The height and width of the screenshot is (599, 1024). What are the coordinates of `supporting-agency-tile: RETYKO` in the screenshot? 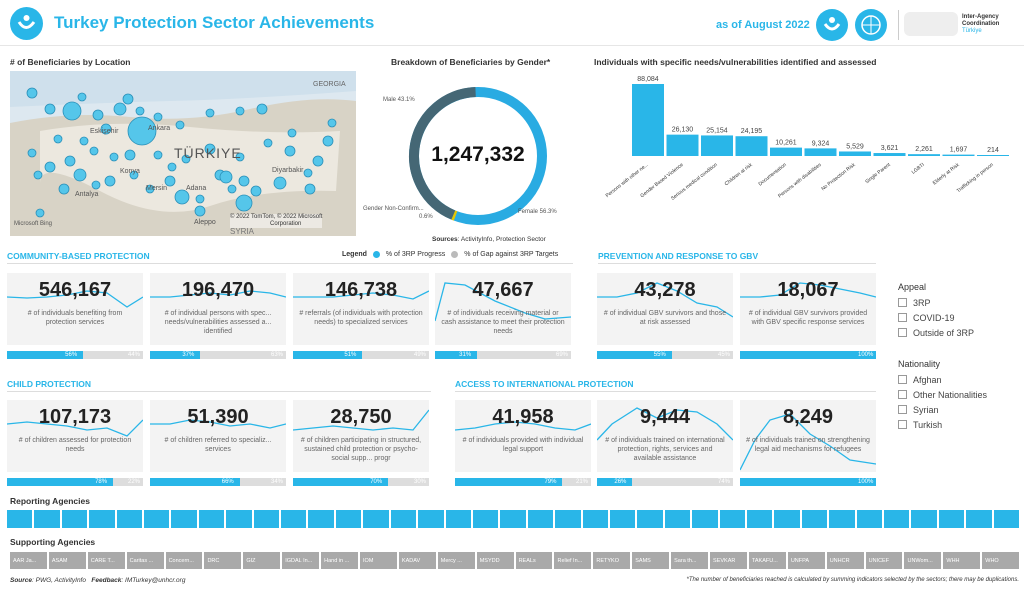 It's located at (612, 560).